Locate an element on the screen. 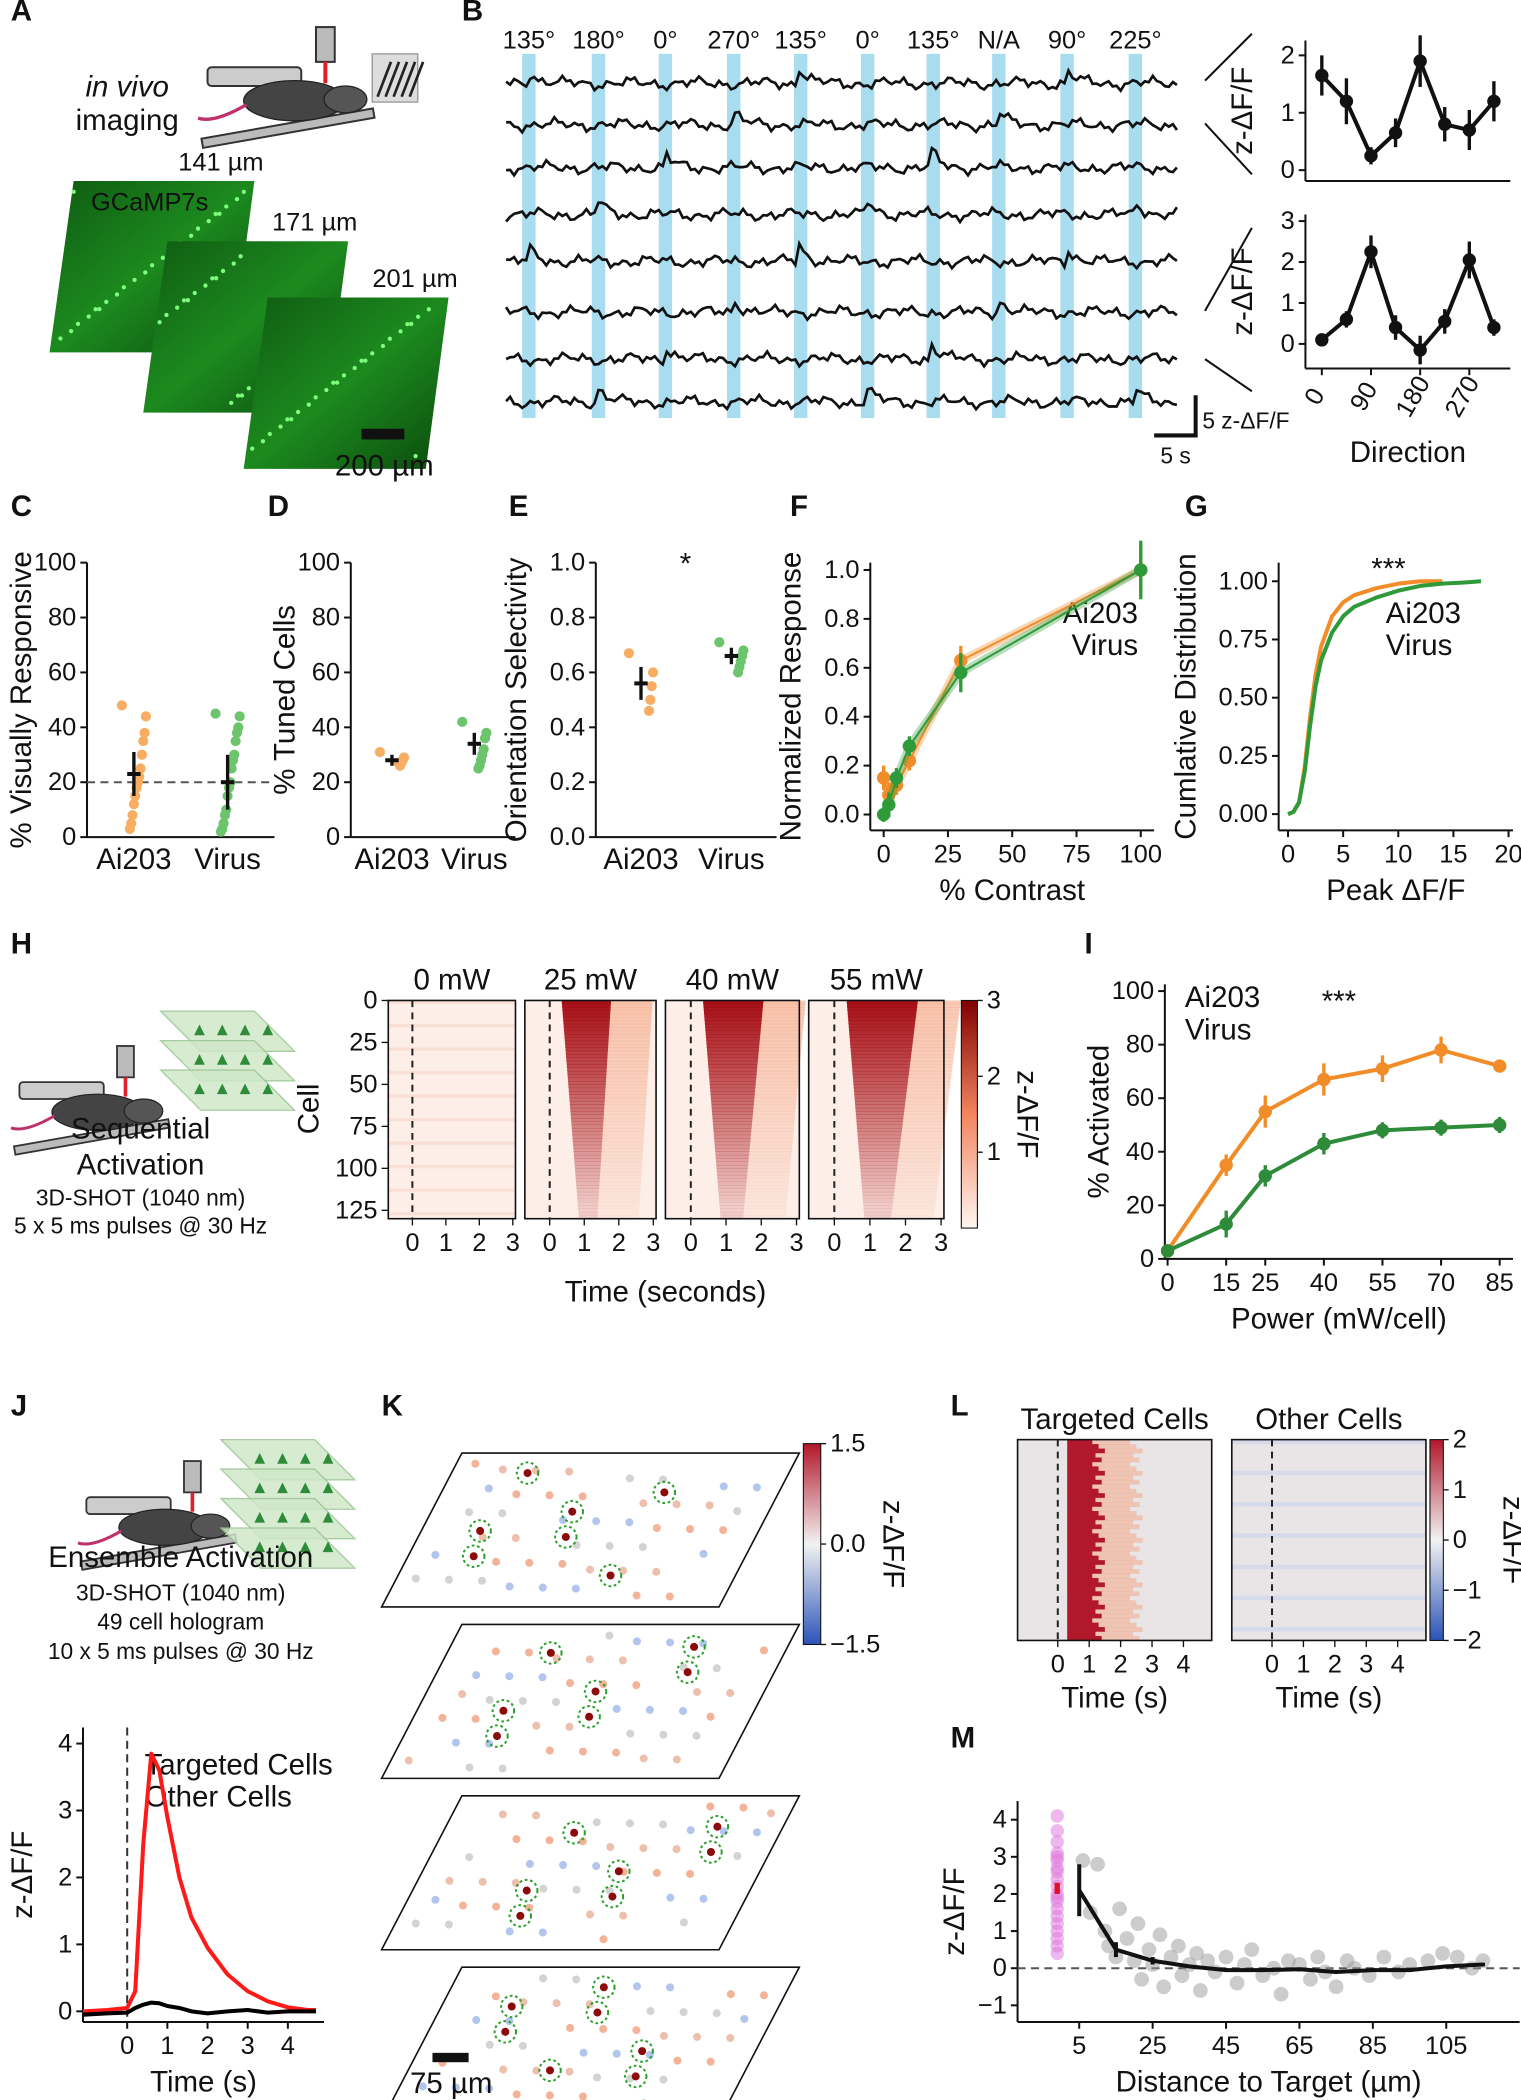 The image size is (1521, 2100). x-axis-label: Time (seconds) is located at coordinates (666, 1292).